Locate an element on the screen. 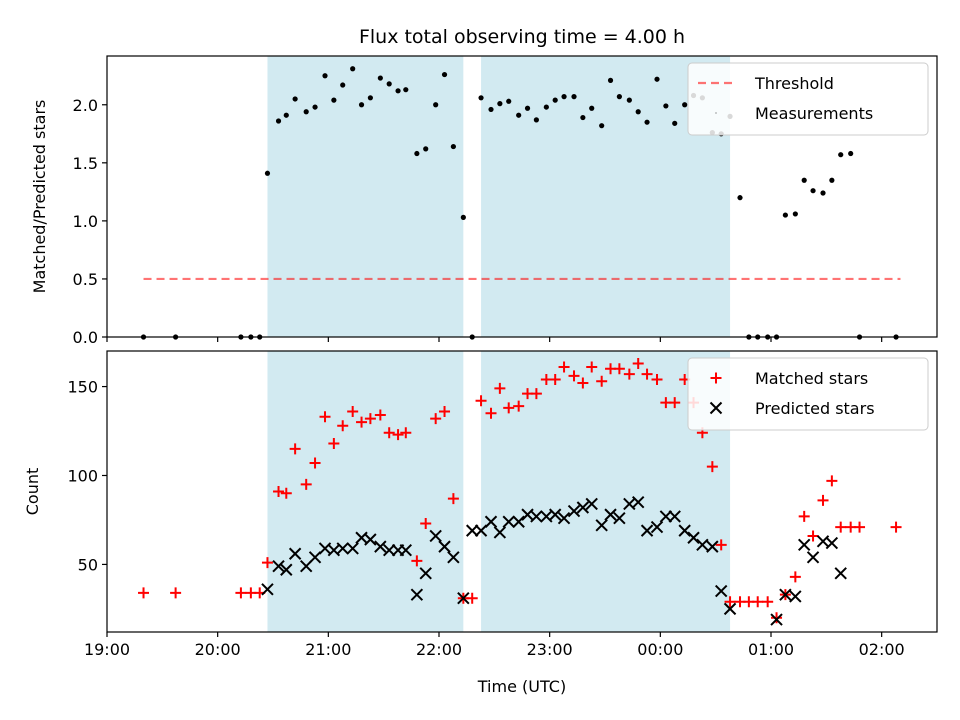 This screenshot has height=720, width=960. x-axis-label: Time (UTC) is located at coordinates (521, 686).